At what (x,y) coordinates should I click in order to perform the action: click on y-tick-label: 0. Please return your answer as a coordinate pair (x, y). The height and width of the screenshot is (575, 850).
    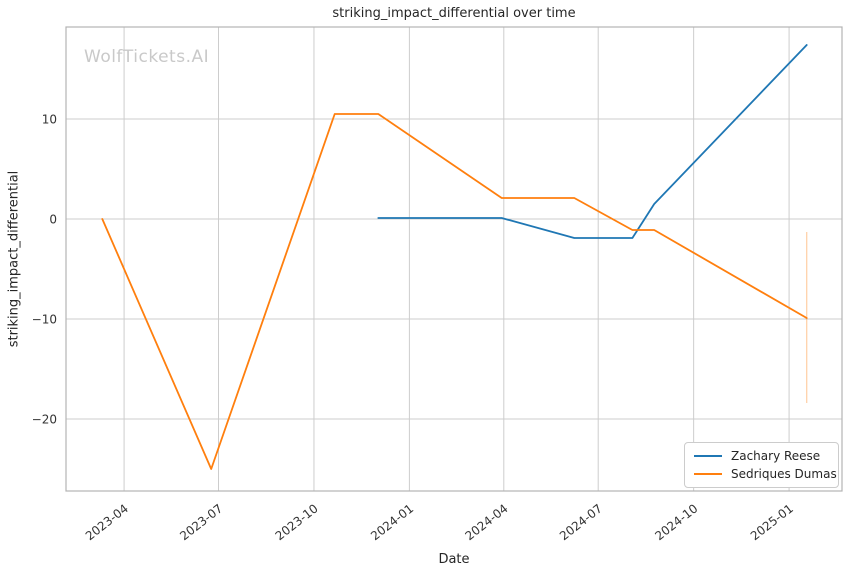
    Looking at the image, I should click on (53, 220).